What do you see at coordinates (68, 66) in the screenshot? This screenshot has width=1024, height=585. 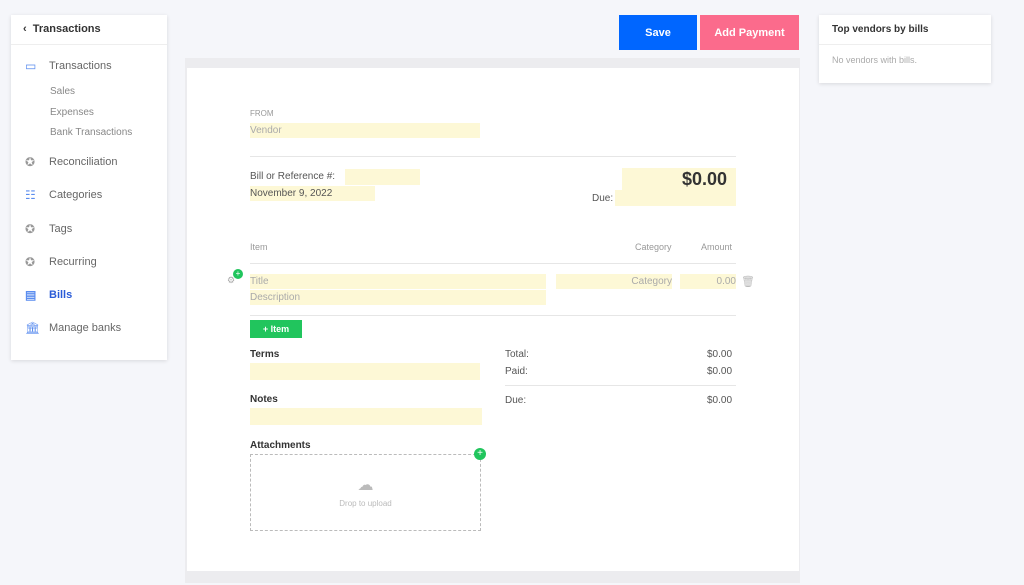 I see `sidebar-item-transactions: ▭ Transactions` at bounding box center [68, 66].